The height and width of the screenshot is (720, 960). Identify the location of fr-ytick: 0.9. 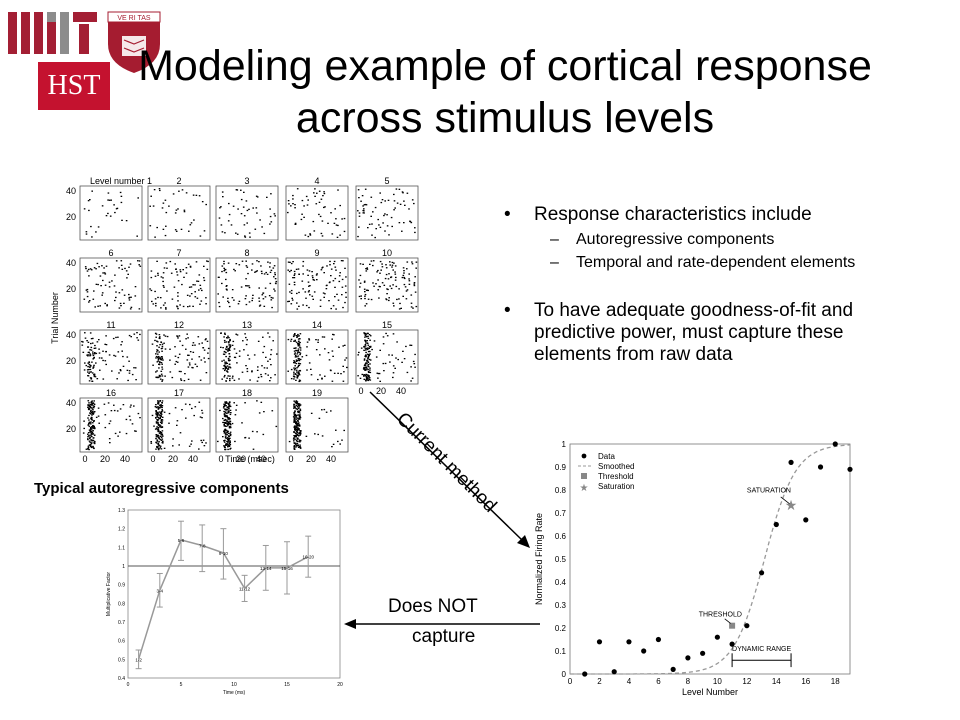
(561, 467).